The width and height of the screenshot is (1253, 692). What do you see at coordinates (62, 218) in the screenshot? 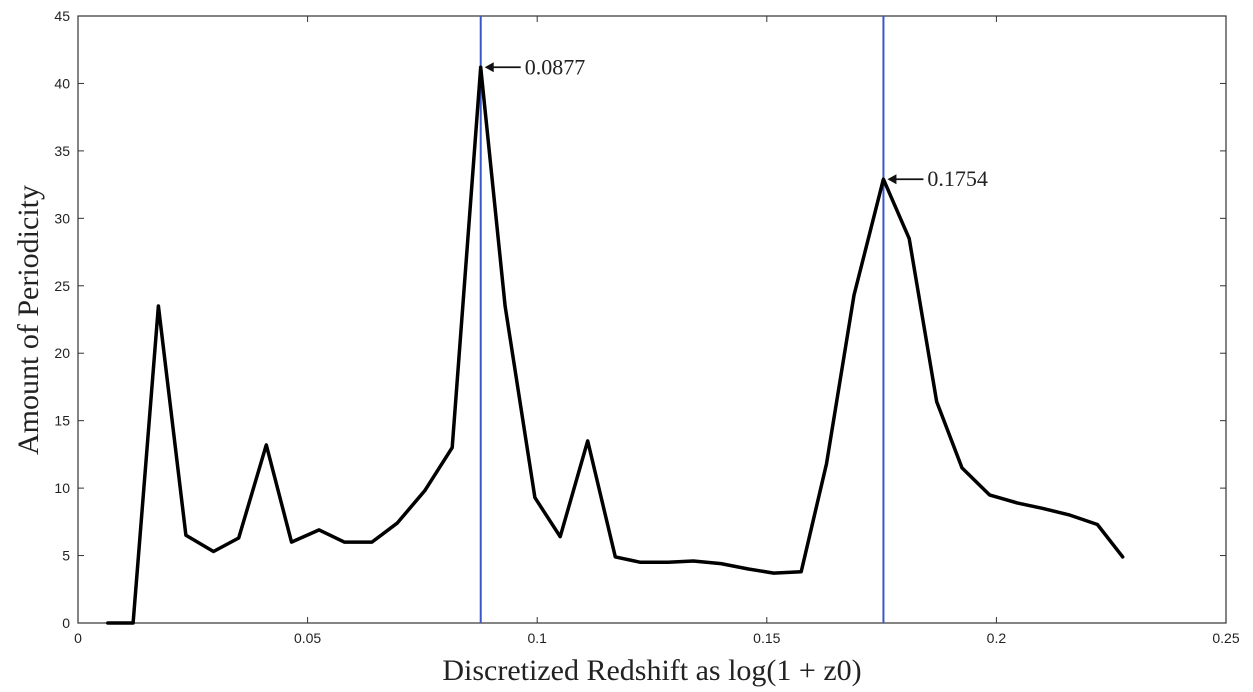
I see `y-tick-label: 30` at bounding box center [62, 218].